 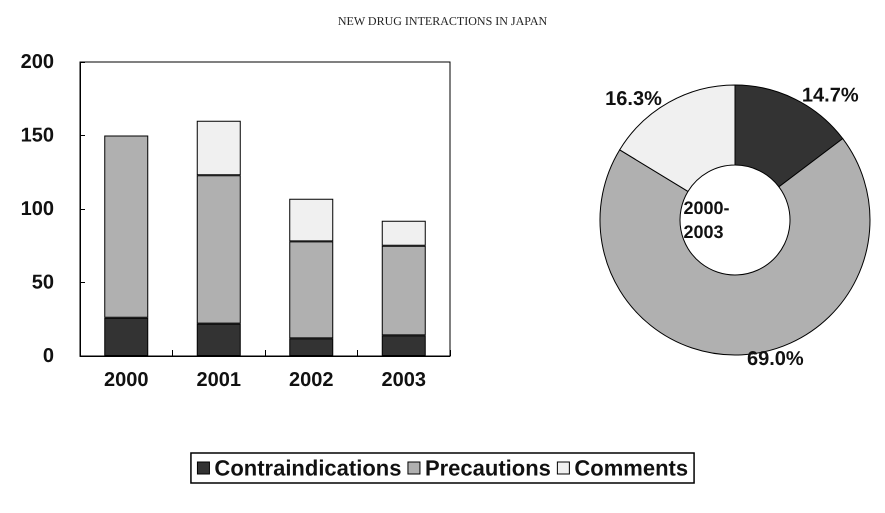 What do you see at coordinates (487, 468) in the screenshot?
I see `legend-label: Precautions` at bounding box center [487, 468].